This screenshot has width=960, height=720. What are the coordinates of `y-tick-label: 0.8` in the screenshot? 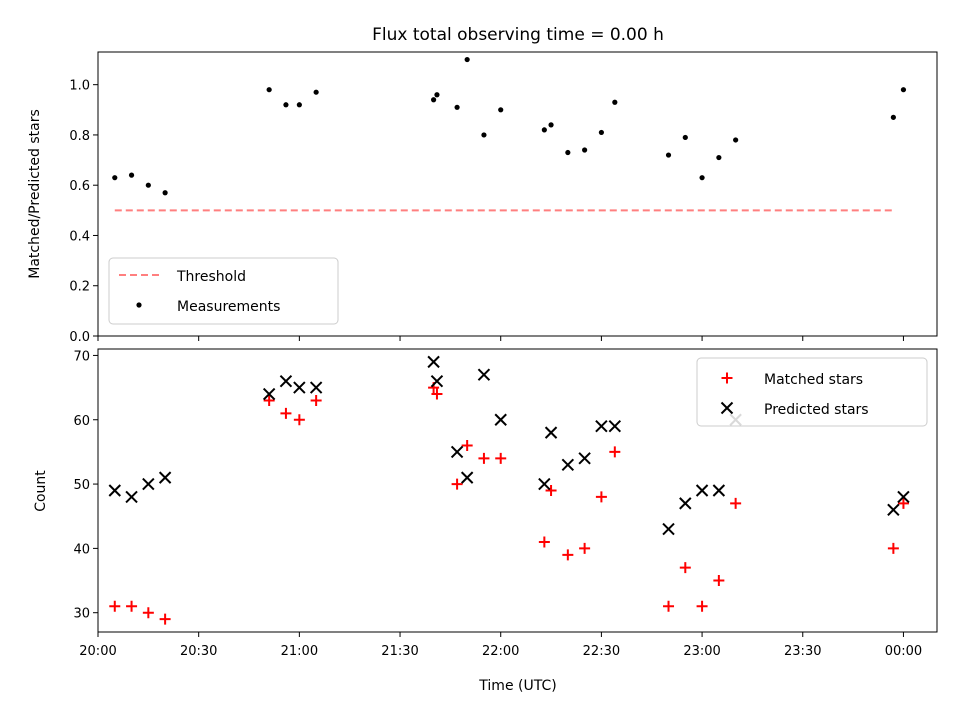 It's located at (79, 136).